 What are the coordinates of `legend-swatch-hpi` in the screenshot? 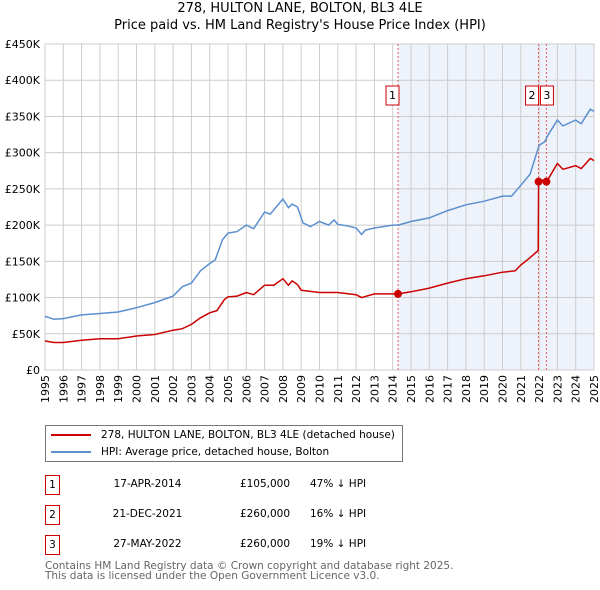 It's located at (71, 452).